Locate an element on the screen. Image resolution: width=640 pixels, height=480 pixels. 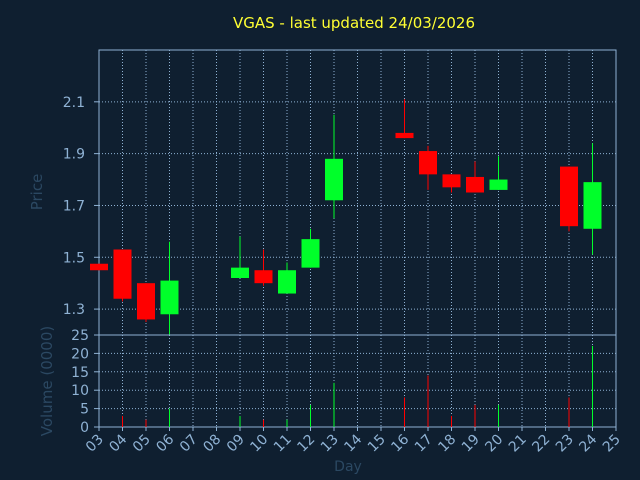
volume-tick-label: 5 is located at coordinates (84, 410).